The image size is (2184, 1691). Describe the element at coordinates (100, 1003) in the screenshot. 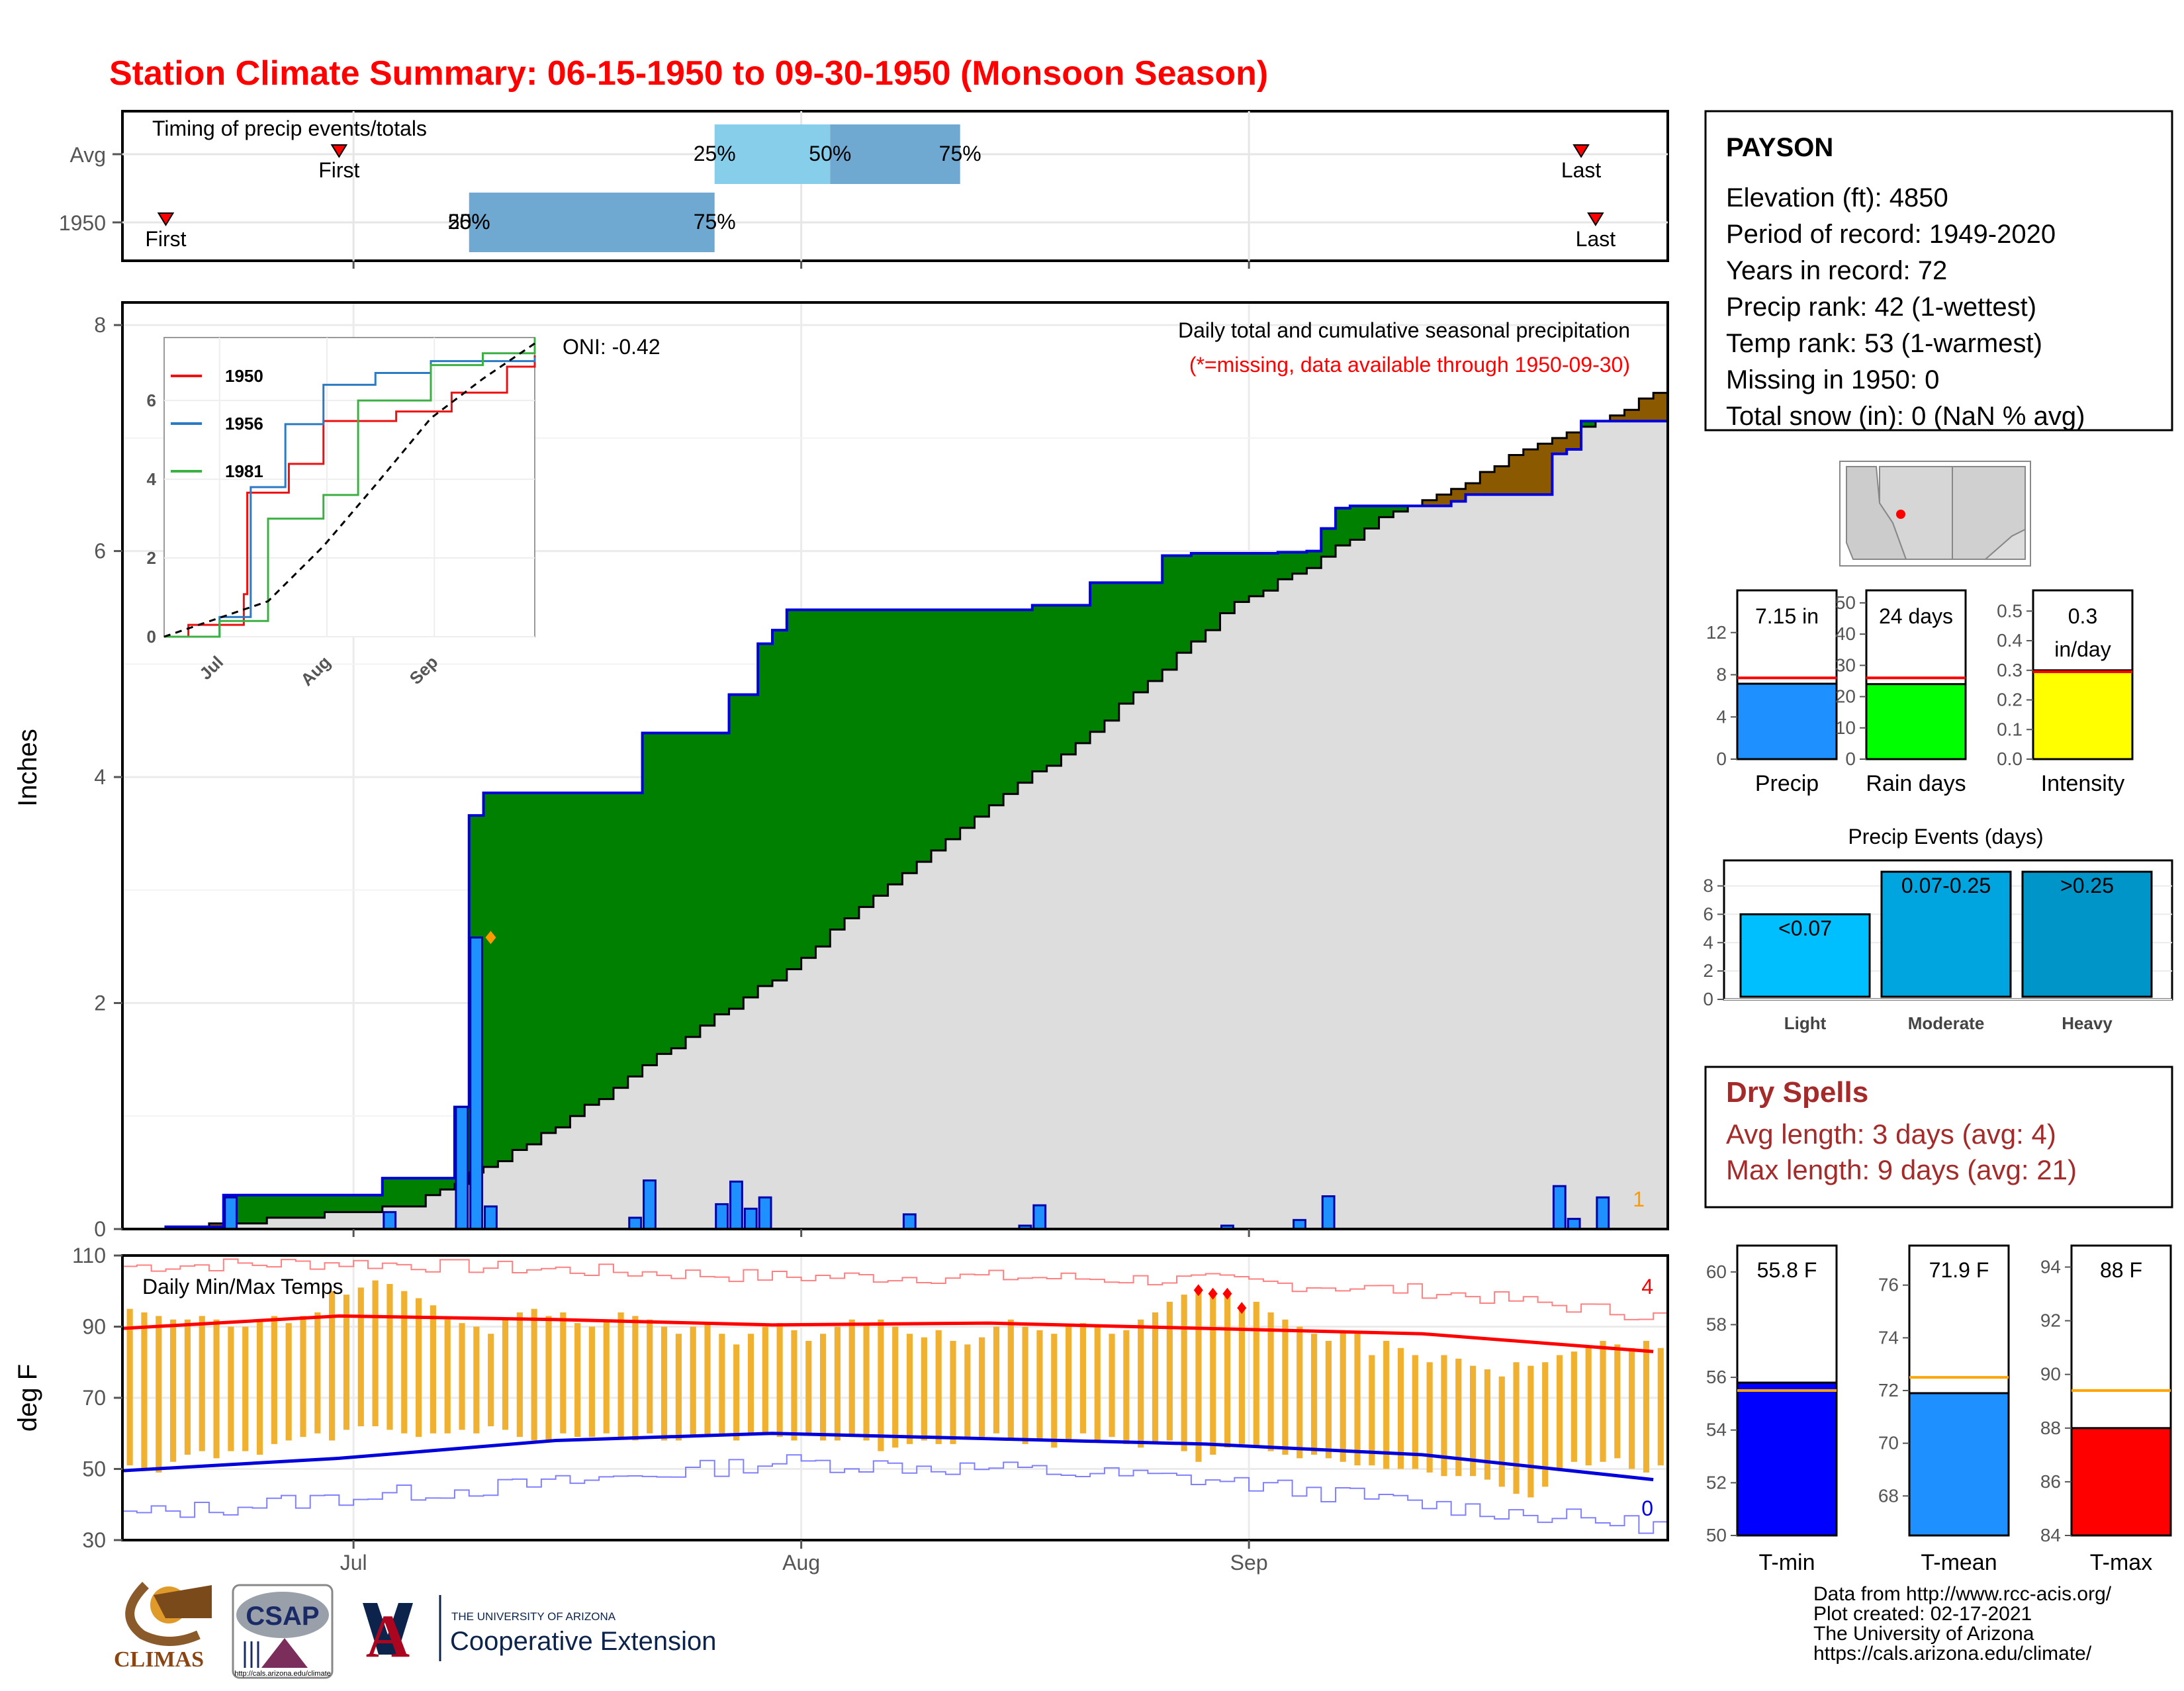

I see `precip-ytick-label-1: 2` at that location.